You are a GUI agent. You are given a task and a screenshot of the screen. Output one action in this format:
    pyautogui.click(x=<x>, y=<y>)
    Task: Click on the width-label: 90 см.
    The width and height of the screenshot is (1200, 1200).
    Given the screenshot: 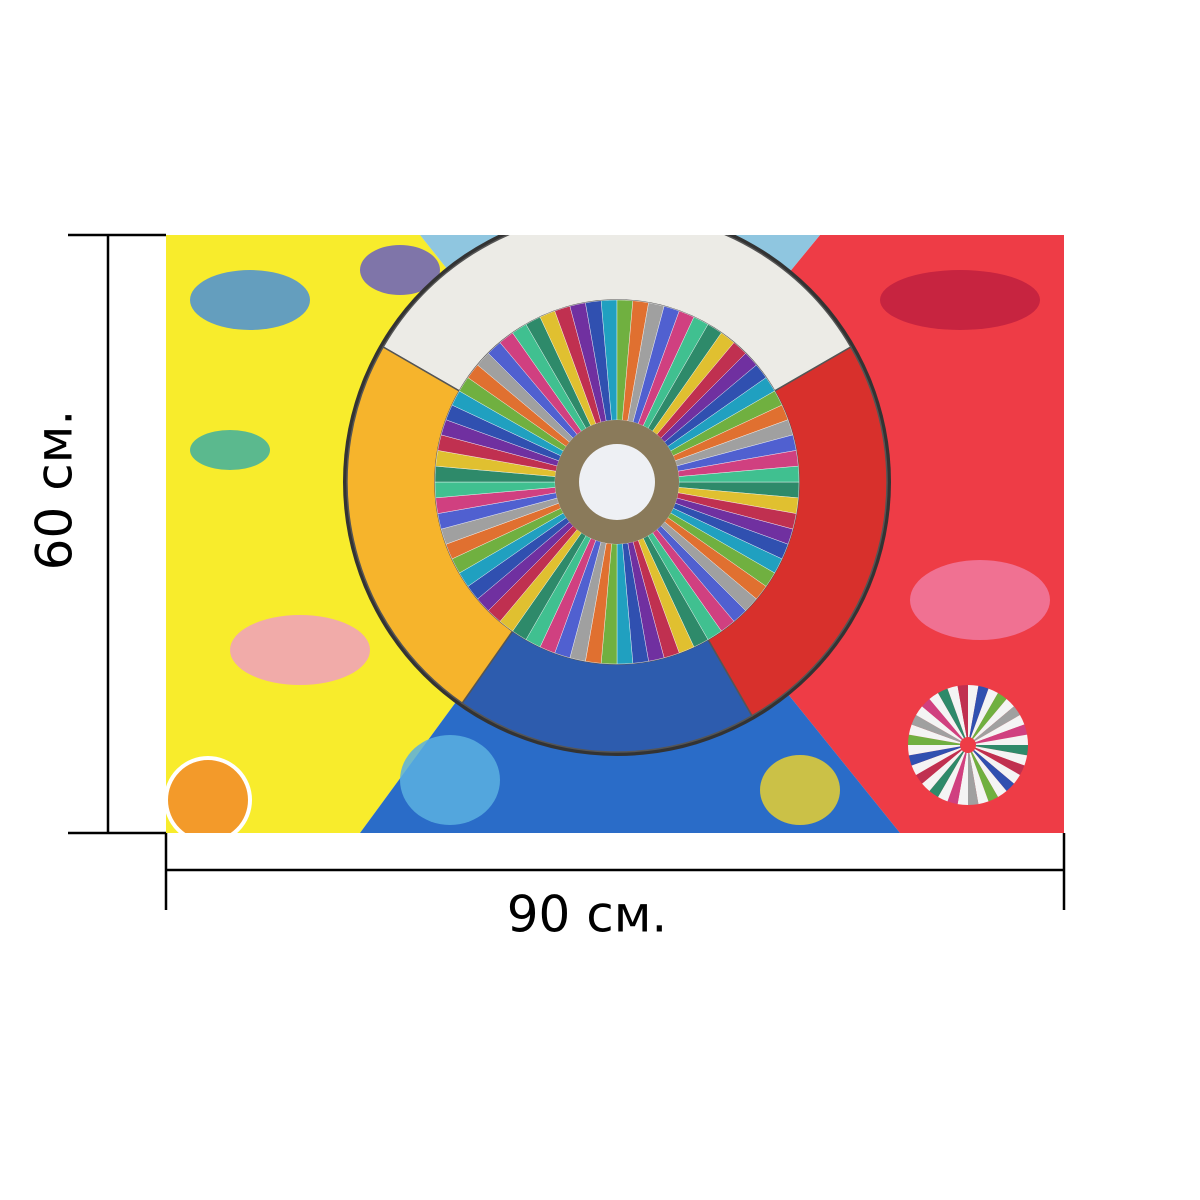 What is the action you would take?
    pyautogui.click(x=587, y=915)
    